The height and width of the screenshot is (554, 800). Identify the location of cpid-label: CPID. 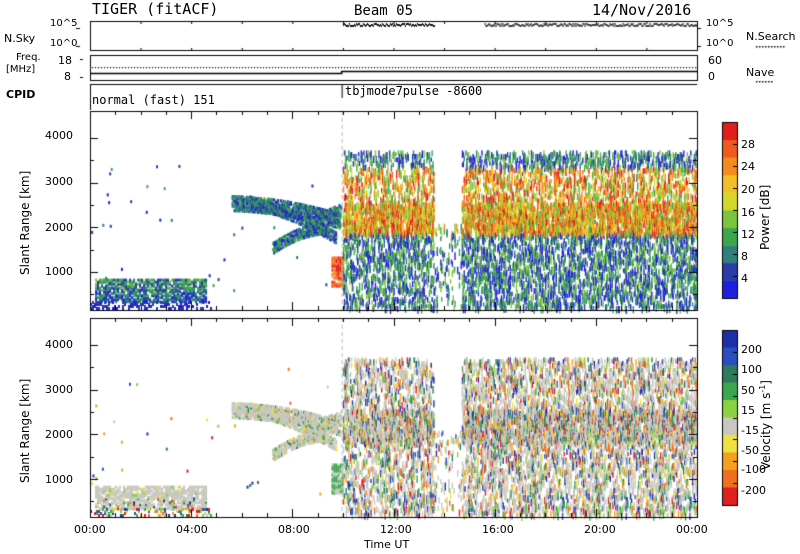
(21, 94).